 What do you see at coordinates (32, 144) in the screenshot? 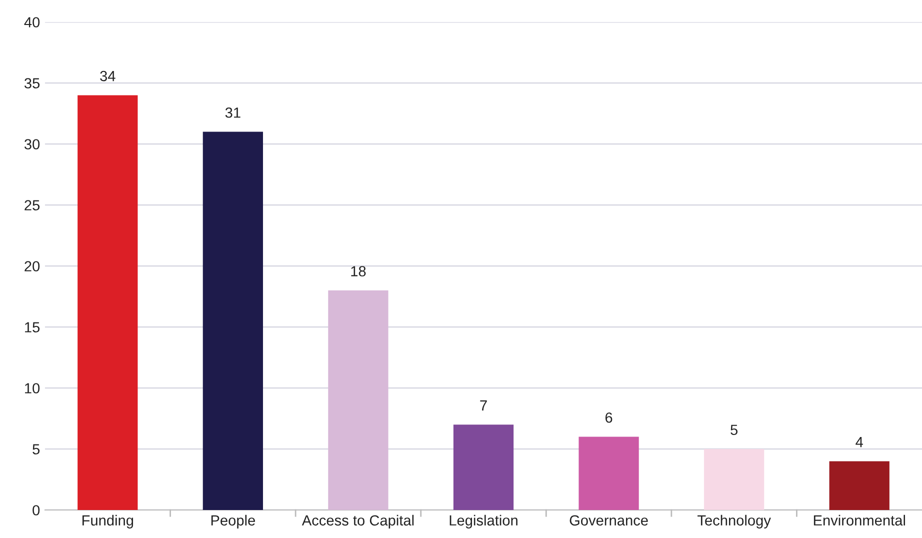
I see `y-tick-label: 30` at bounding box center [32, 144].